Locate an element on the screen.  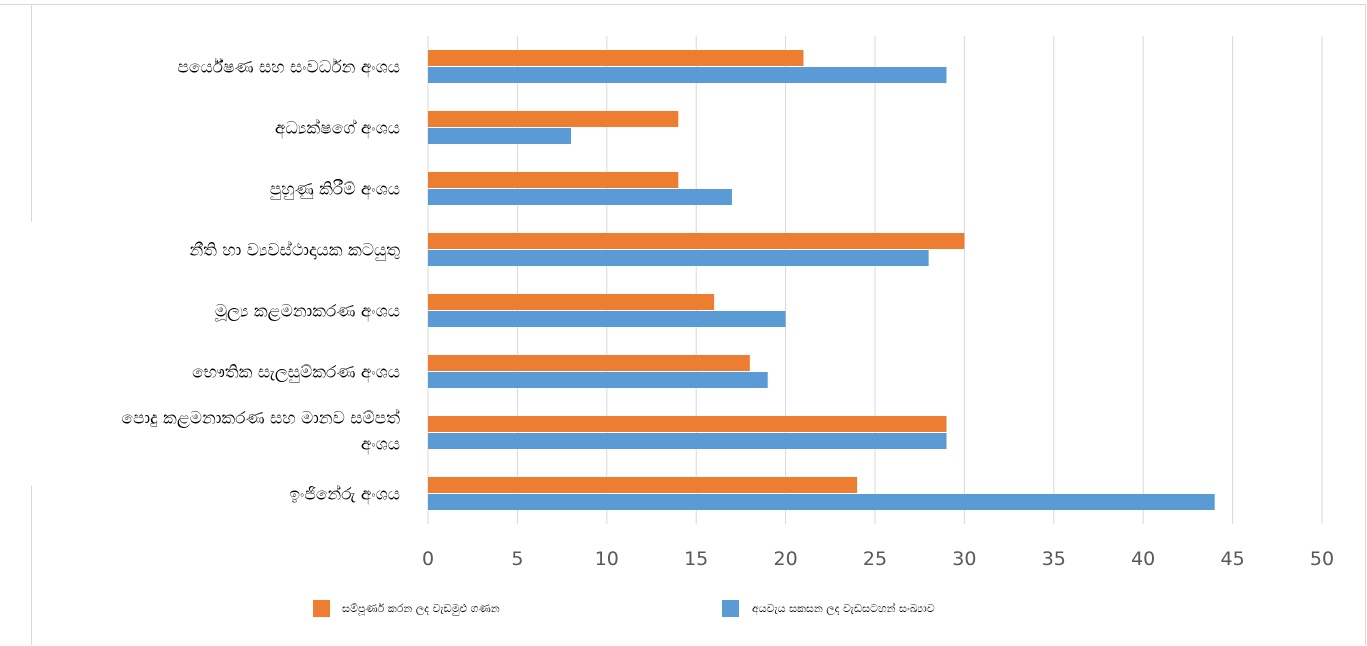
bar-s2-c2 is located at coordinates (500, 136).